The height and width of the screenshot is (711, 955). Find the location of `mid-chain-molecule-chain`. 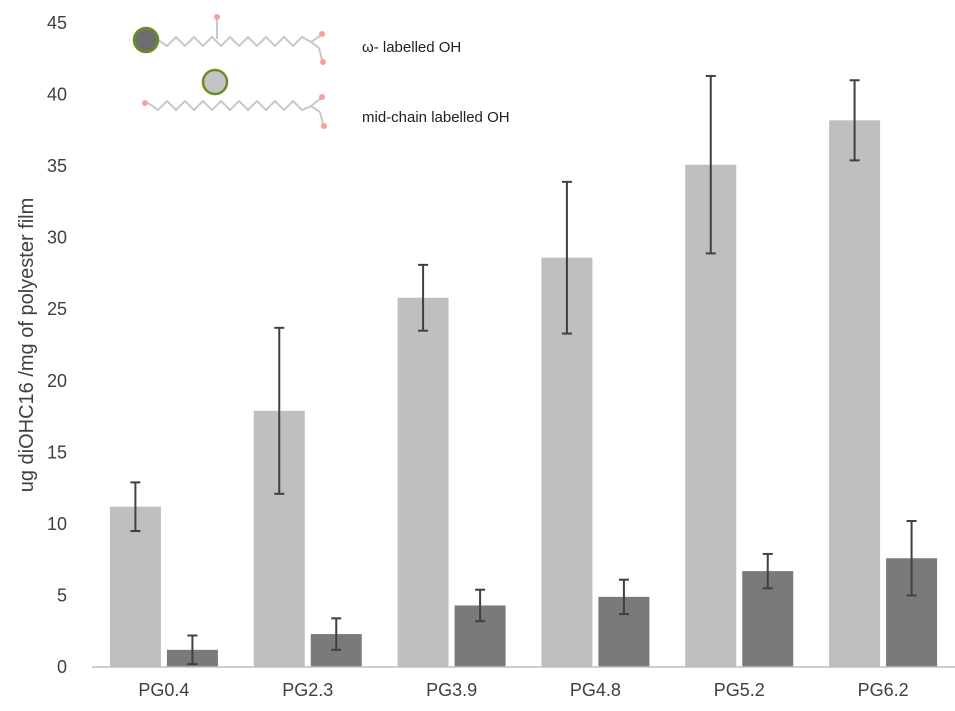

mid-chain-molecule-chain is located at coordinates (234, 106).